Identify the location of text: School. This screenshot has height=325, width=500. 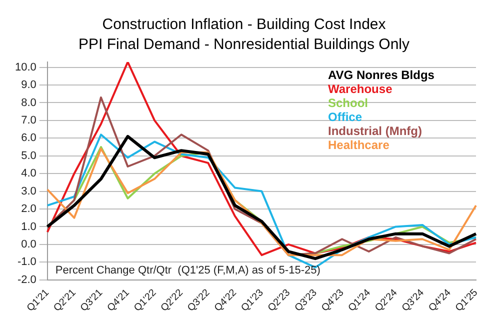
(349, 103).